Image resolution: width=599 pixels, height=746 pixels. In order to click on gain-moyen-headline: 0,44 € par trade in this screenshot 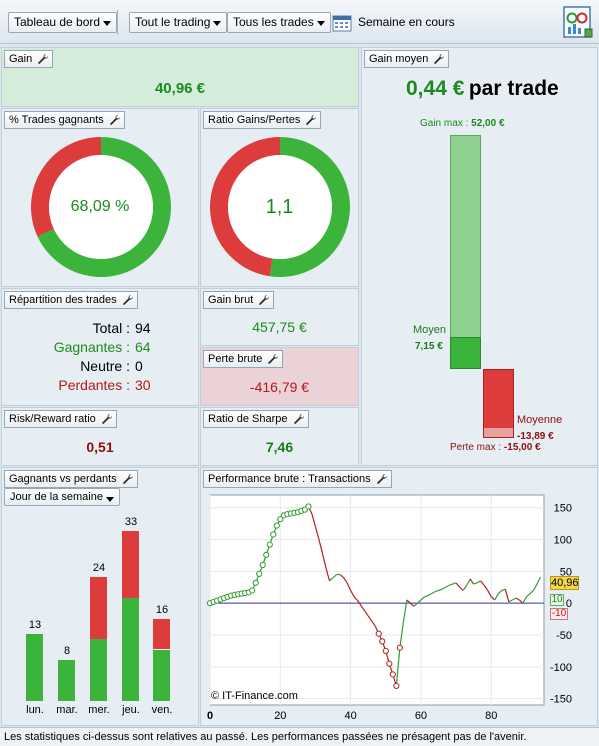, I will do `click(482, 89)`.